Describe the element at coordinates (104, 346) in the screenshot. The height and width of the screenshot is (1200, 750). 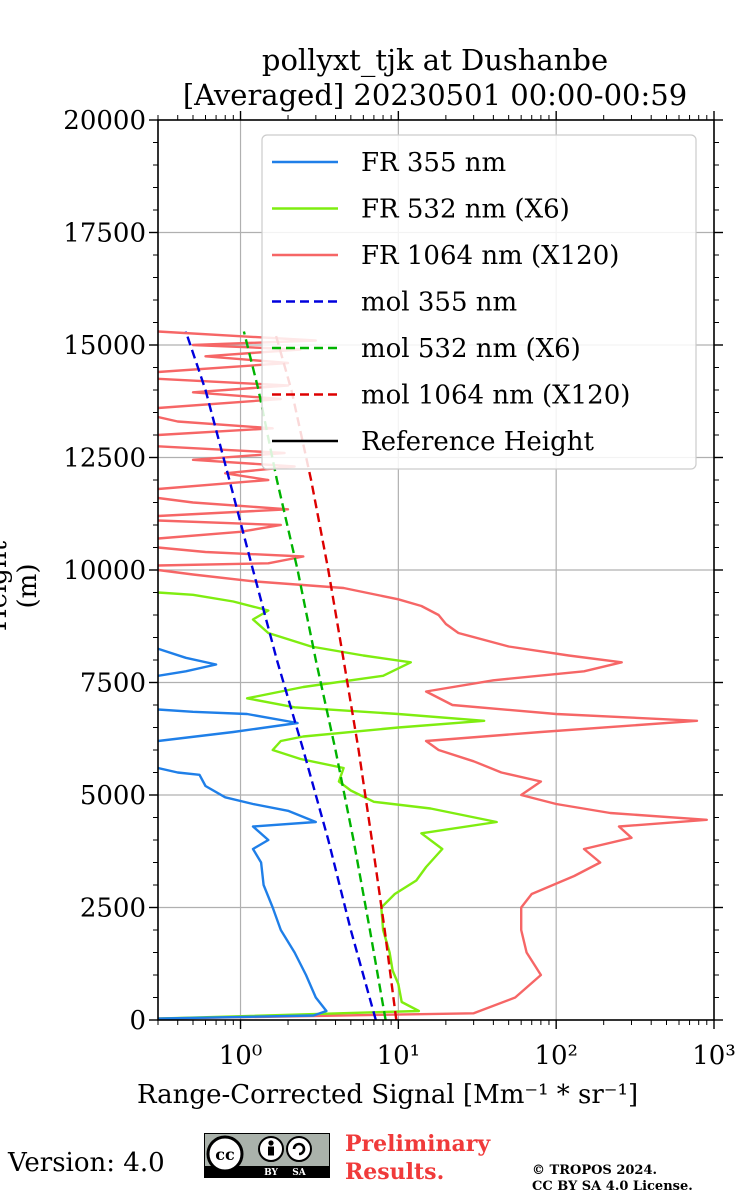
I see `y-tick-label: 15000` at that location.